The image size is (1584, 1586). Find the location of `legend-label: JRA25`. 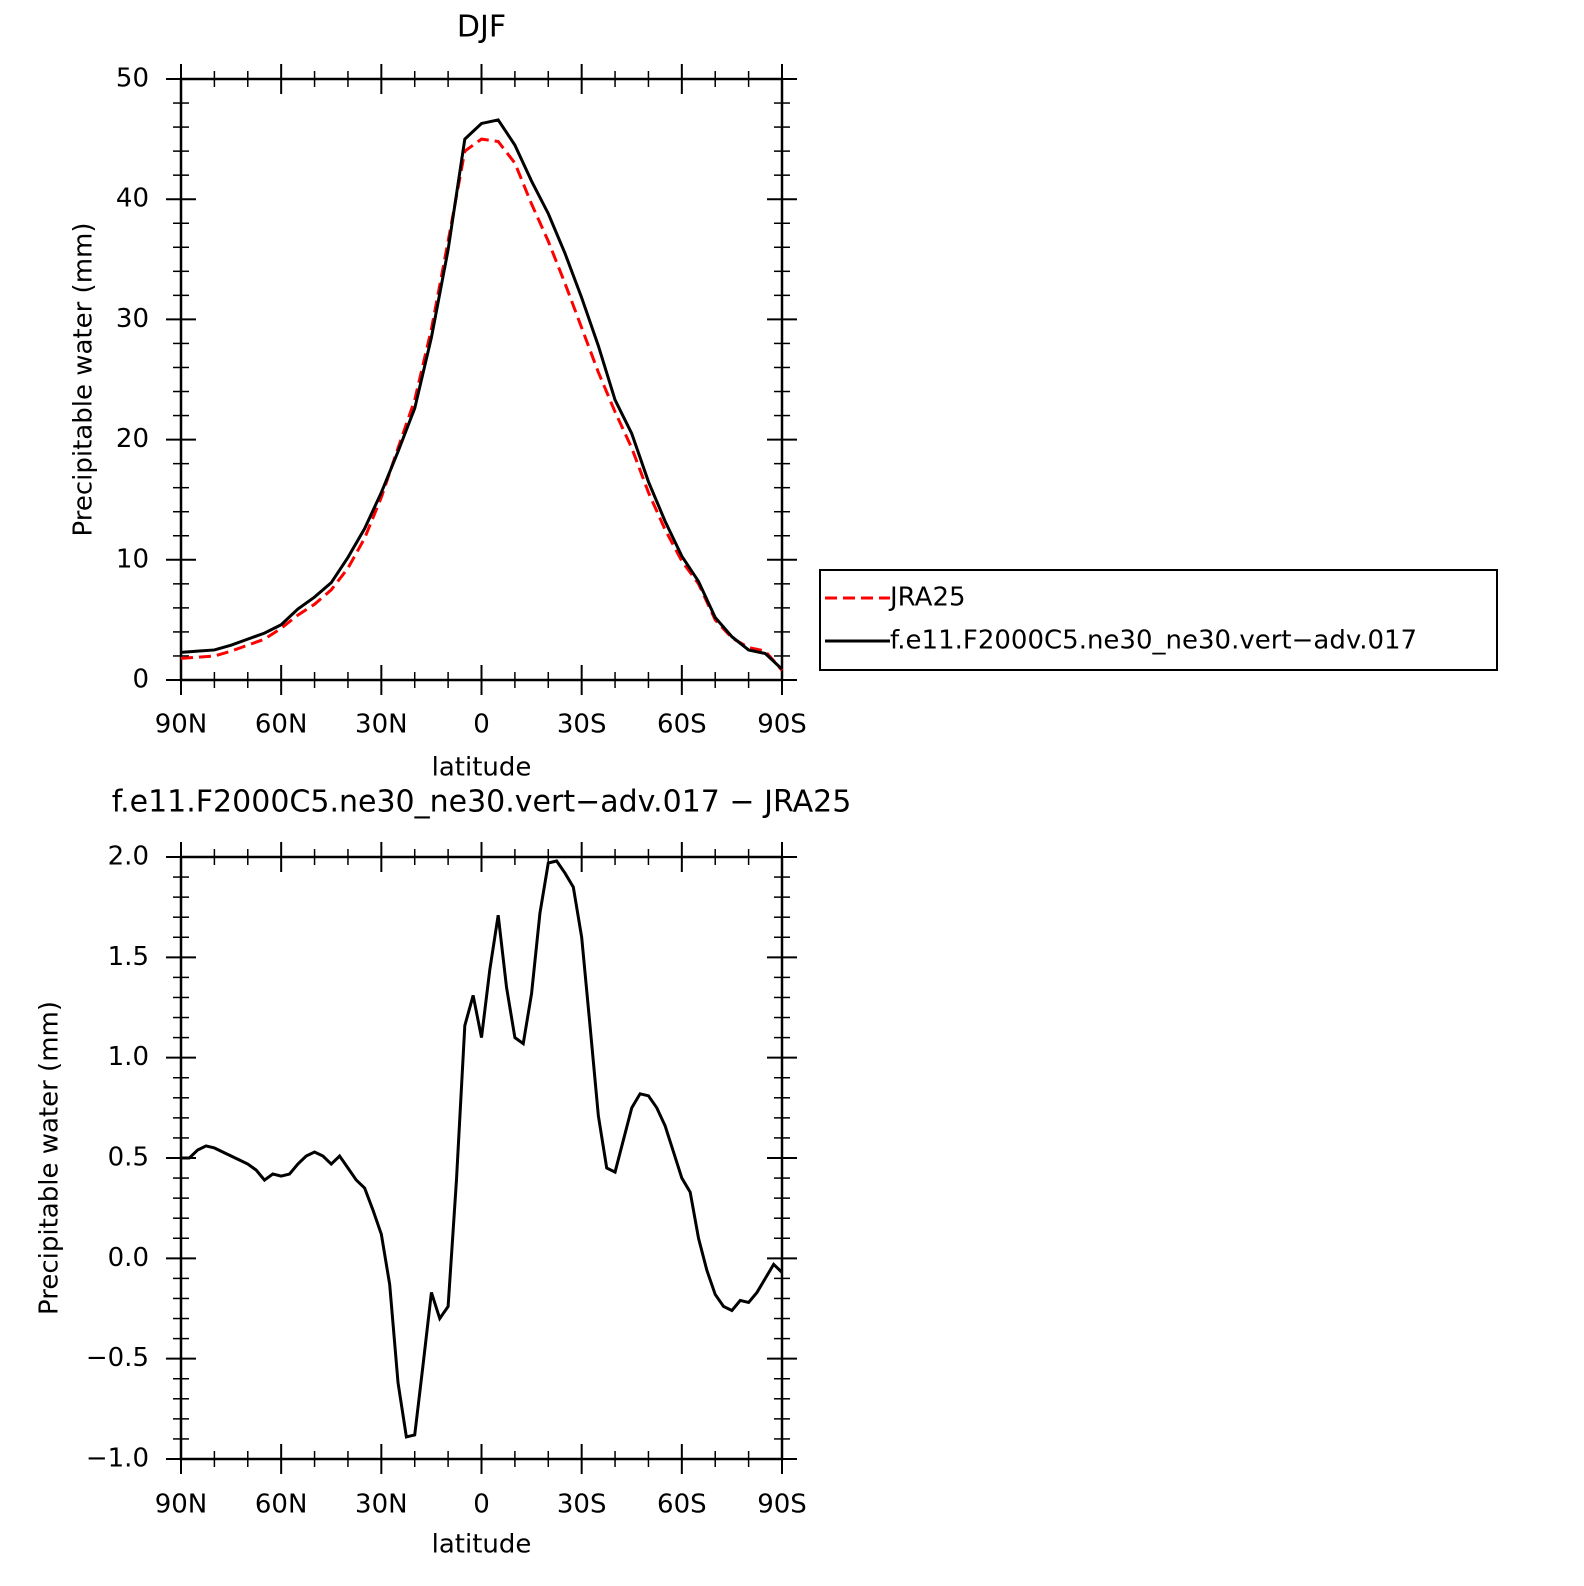

legend-label: JRA25 is located at coordinates (927, 598).